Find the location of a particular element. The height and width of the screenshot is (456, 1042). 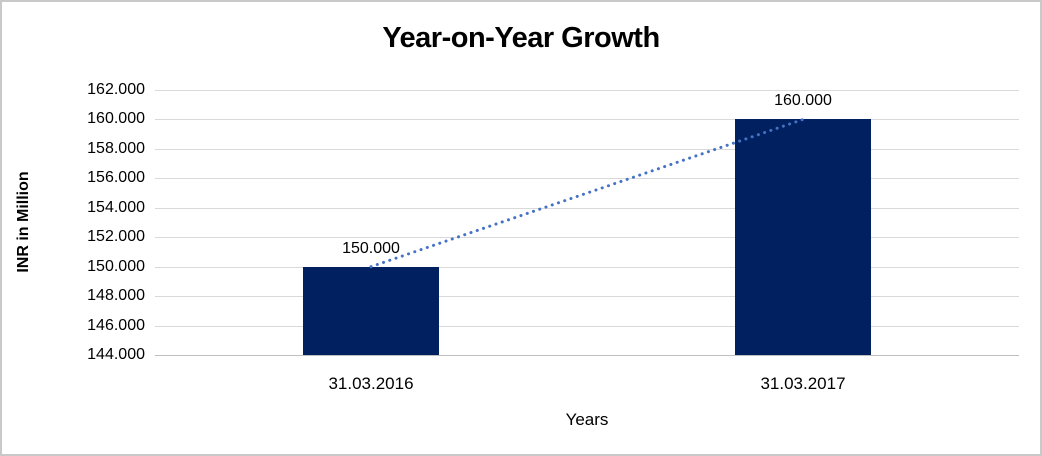

y-tick-label: 150.000 is located at coordinates (116, 266).